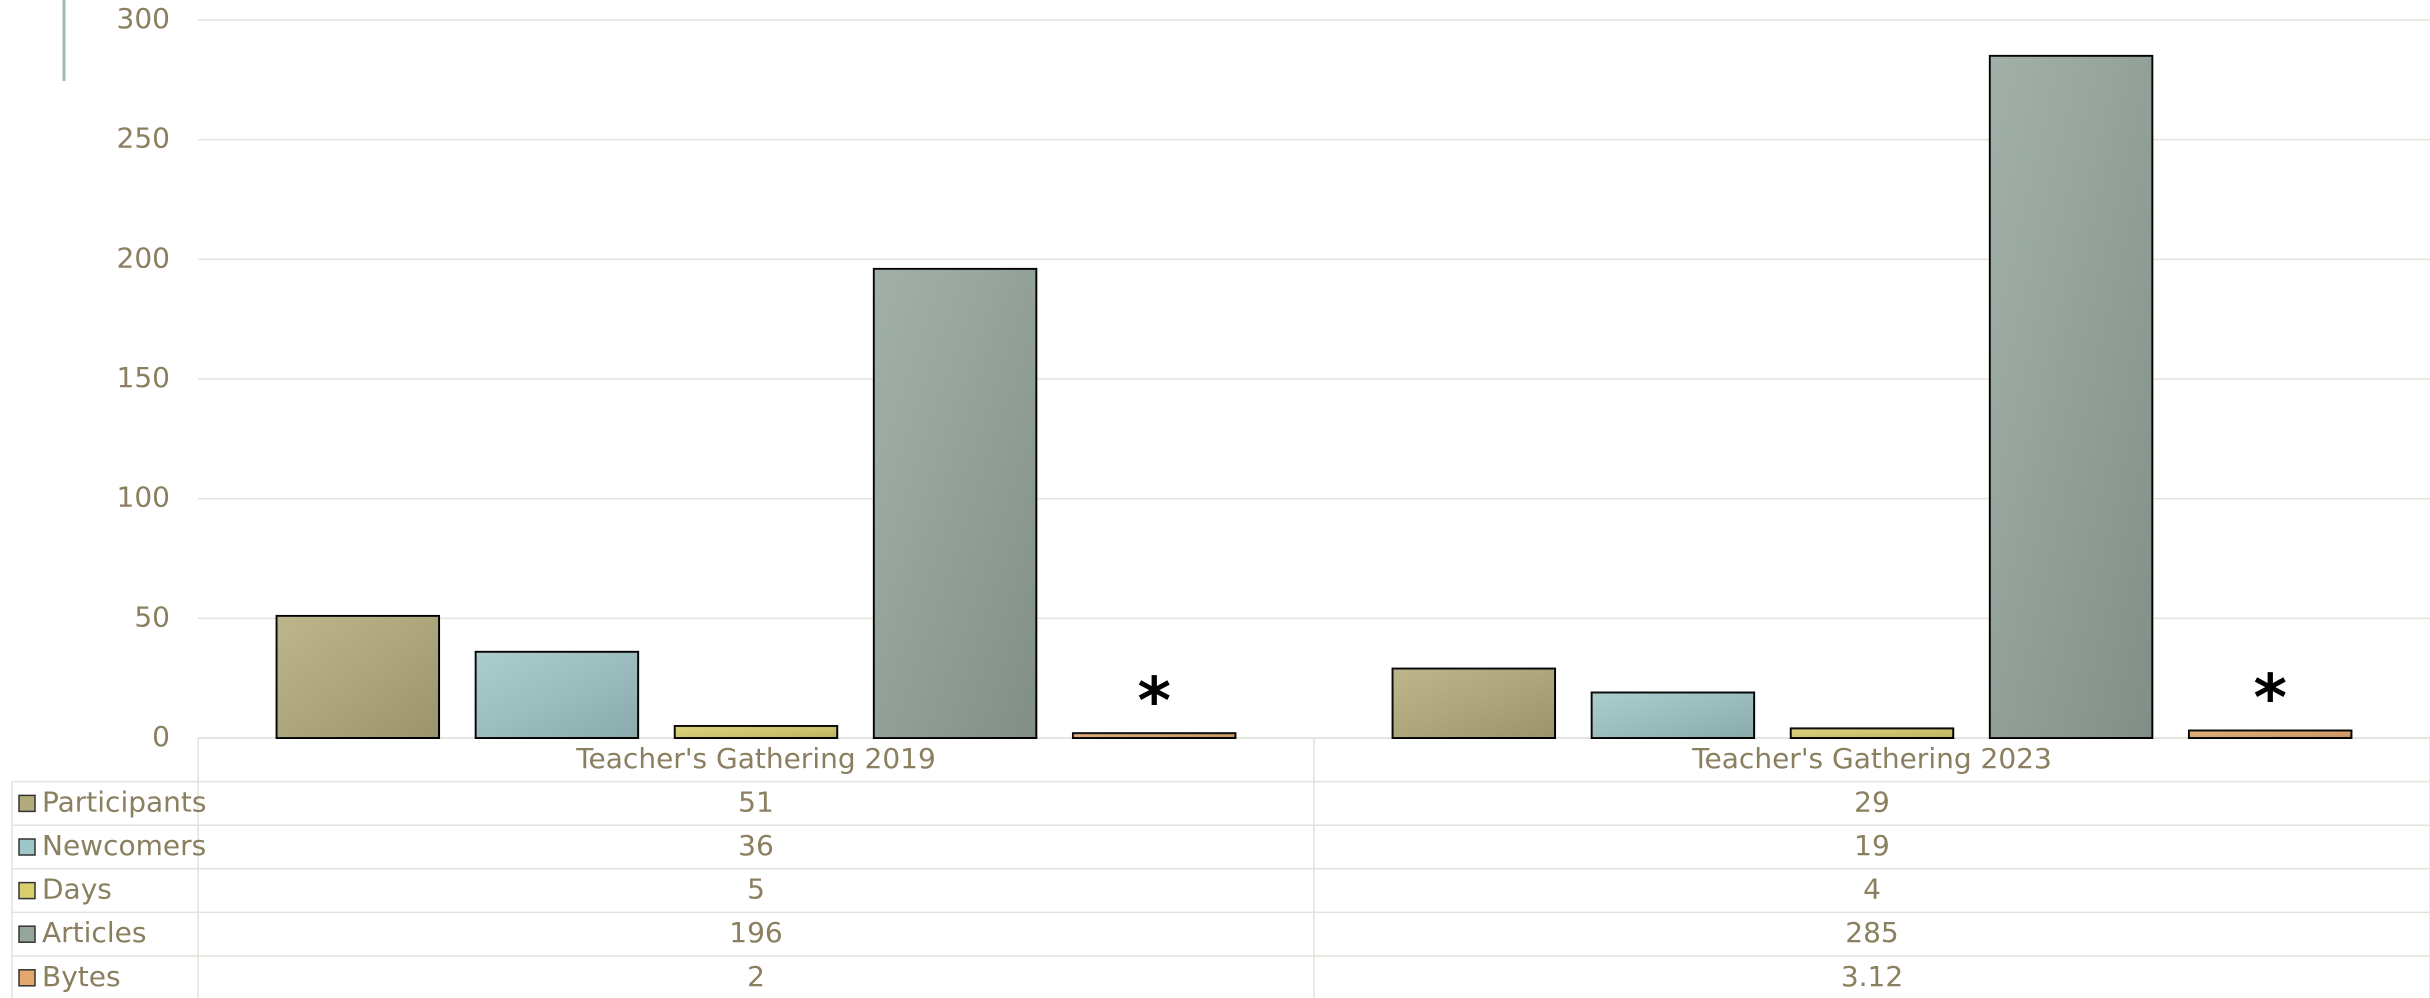 The height and width of the screenshot is (998, 2430). Describe the element at coordinates (143, 257) in the screenshot. I see `y-tick-label: 200` at that location.